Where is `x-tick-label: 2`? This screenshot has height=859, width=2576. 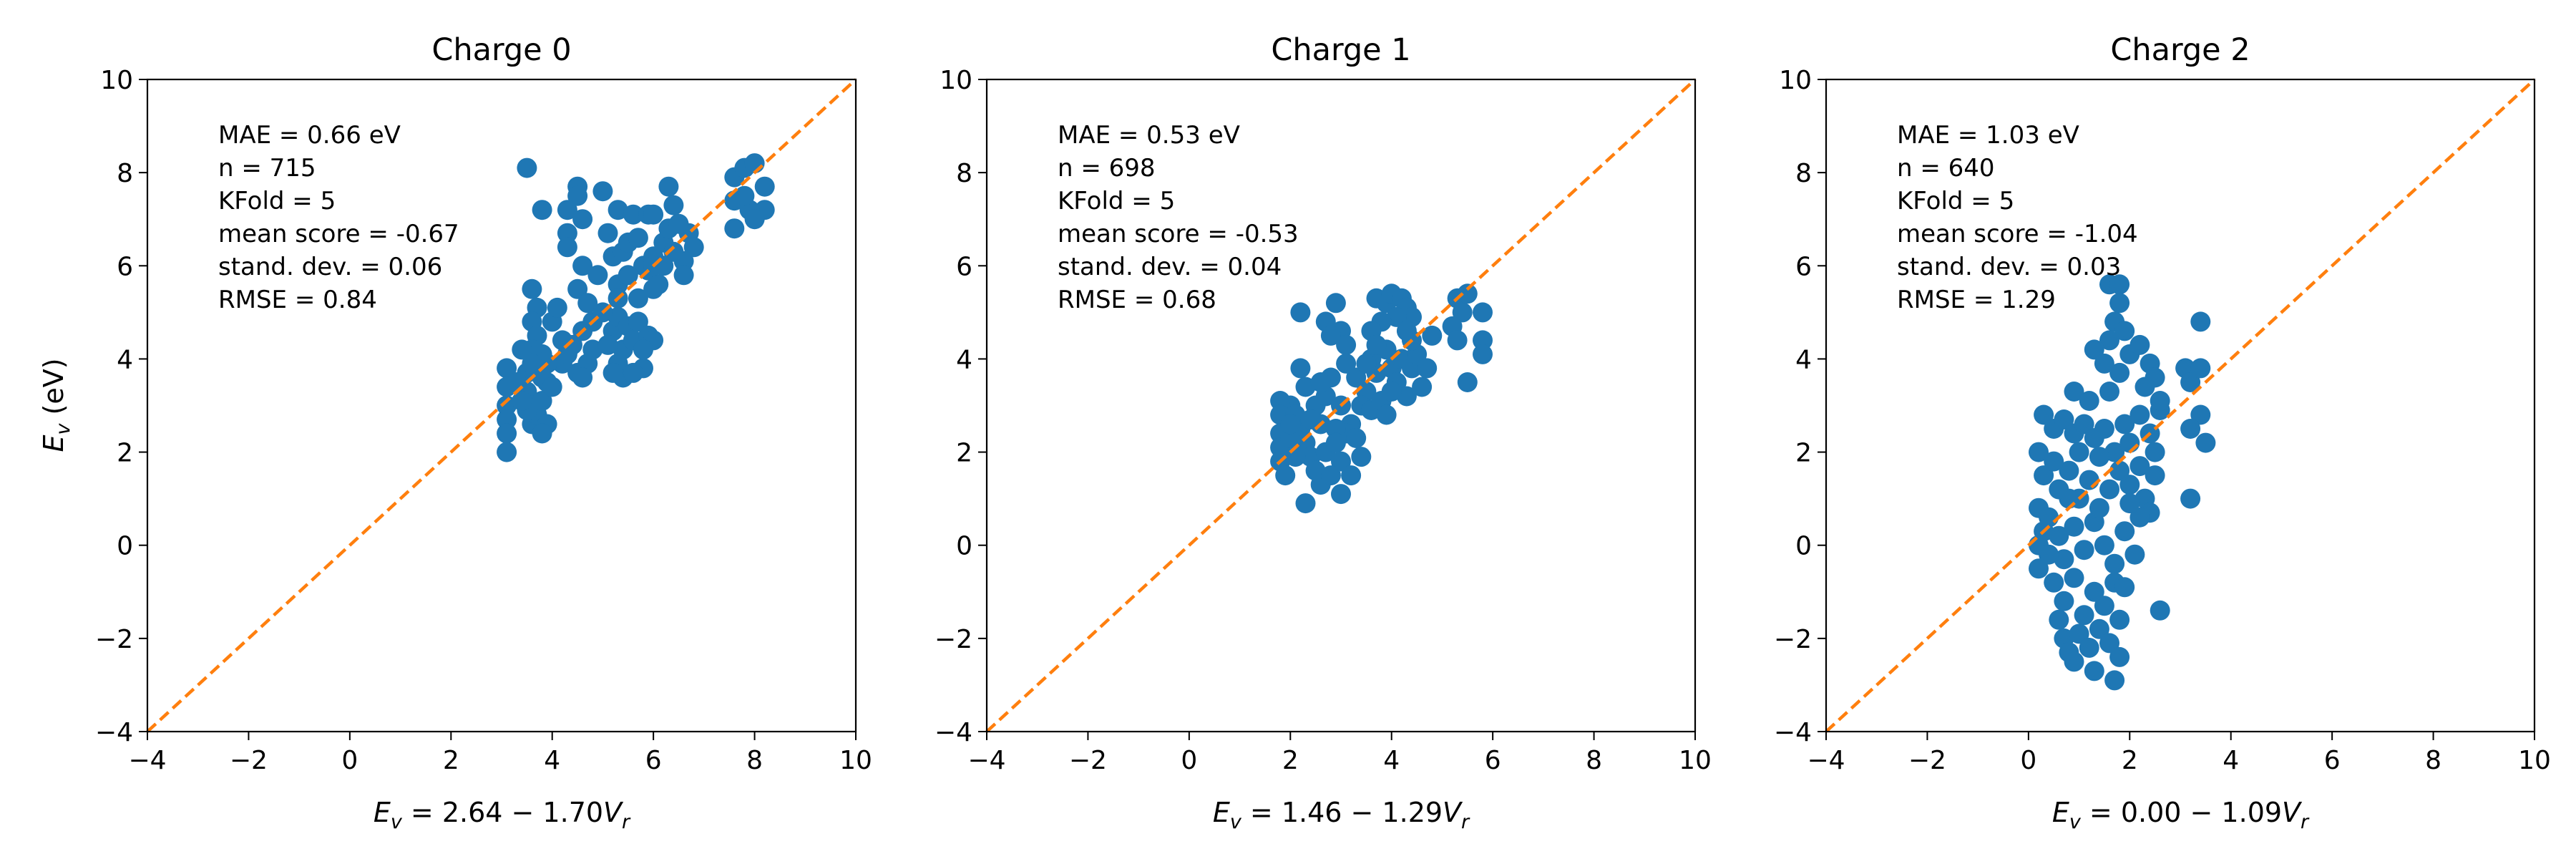 x-tick-label: 2 is located at coordinates (1290, 760).